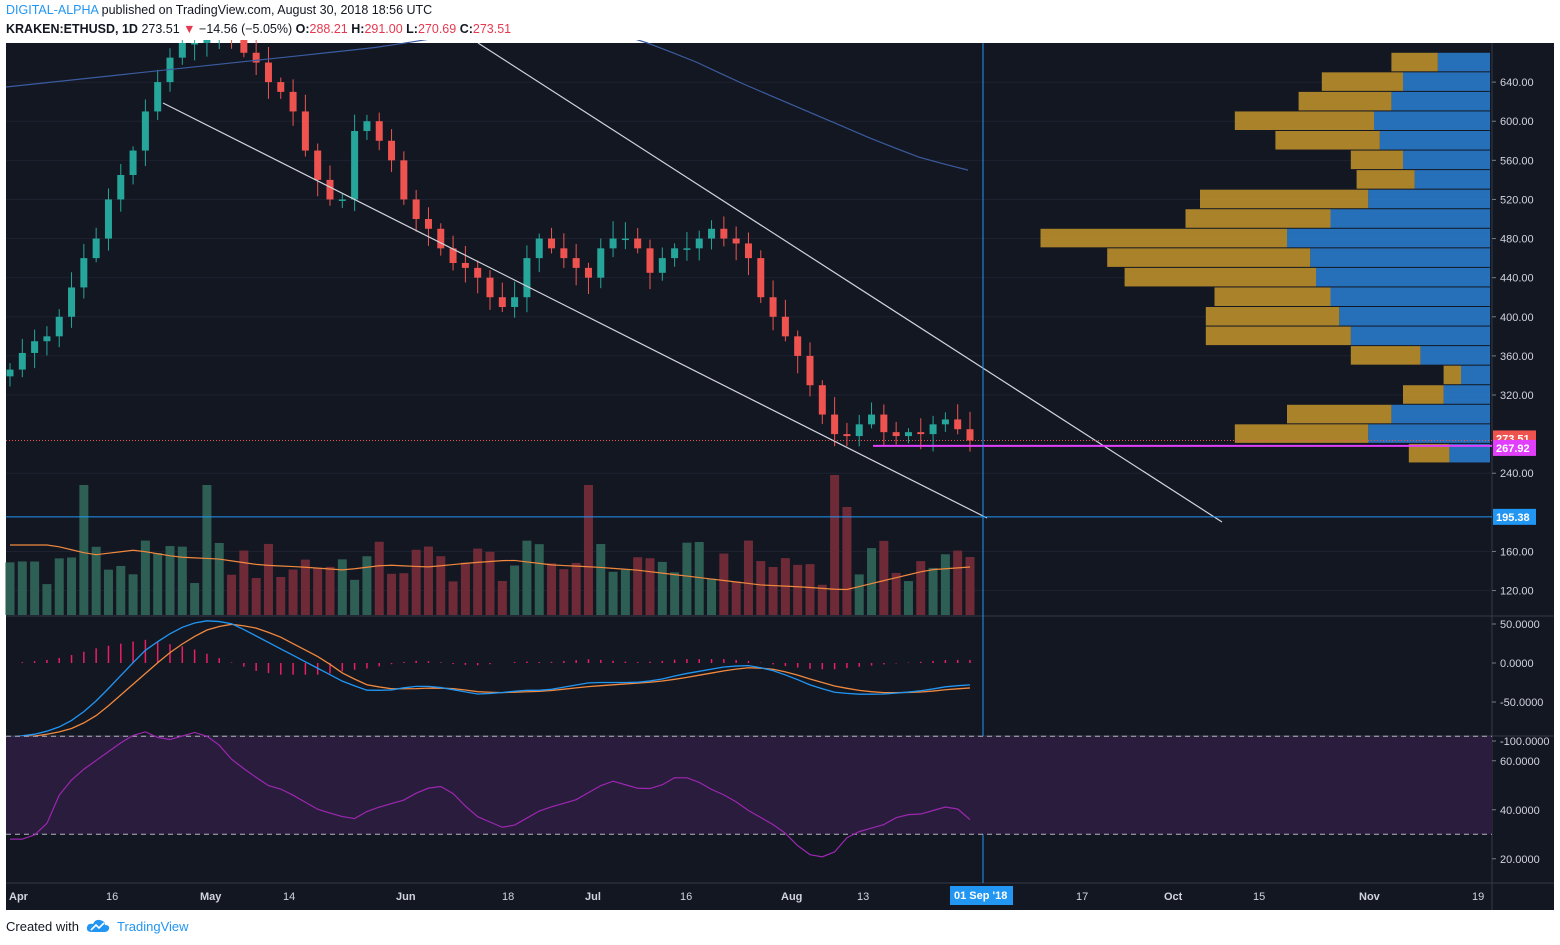 The width and height of the screenshot is (1560, 945). I want to click on macd-line, so click(490, 679).